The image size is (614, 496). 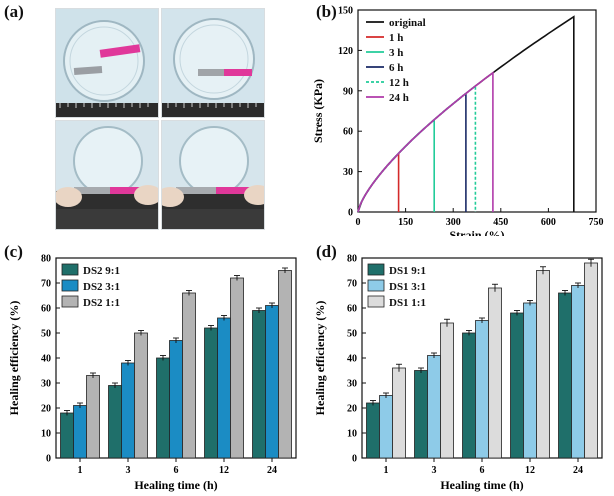 I want to click on panel-d-label: (d), so click(x=326, y=251).